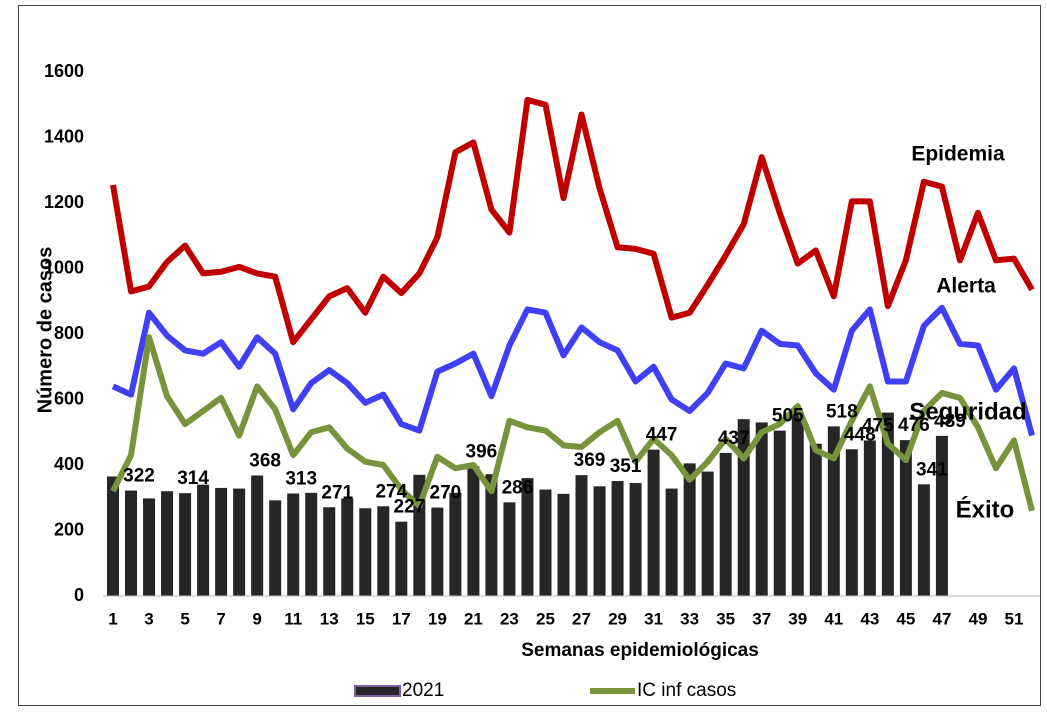  What do you see at coordinates (509, 618) in the screenshot?
I see `x-tick-label: 23` at bounding box center [509, 618].